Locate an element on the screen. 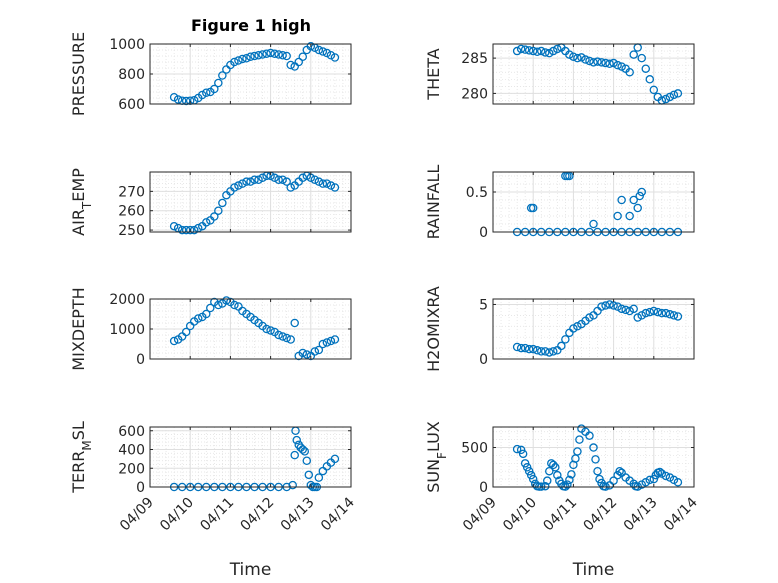 The image size is (778, 583). x-tick-label: 04/14 is located at coordinates (338, 514).